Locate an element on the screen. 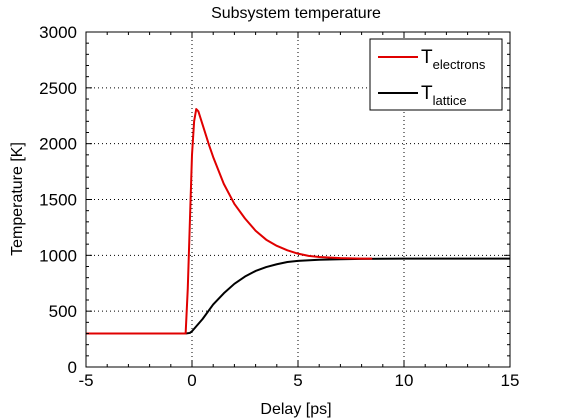 This screenshot has height=420, width=561. y-tick-label: 3000 is located at coordinates (58, 32).